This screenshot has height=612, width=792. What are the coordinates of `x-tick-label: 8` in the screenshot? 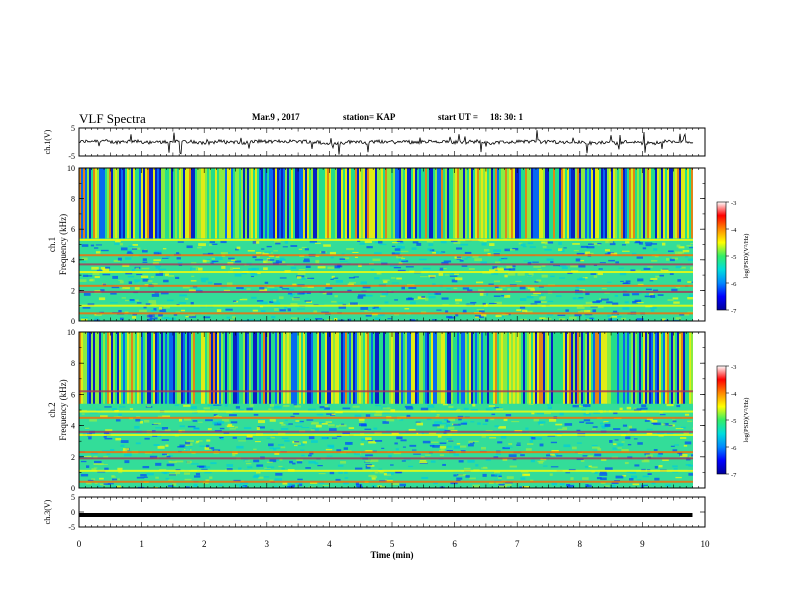 It's located at (580, 544).